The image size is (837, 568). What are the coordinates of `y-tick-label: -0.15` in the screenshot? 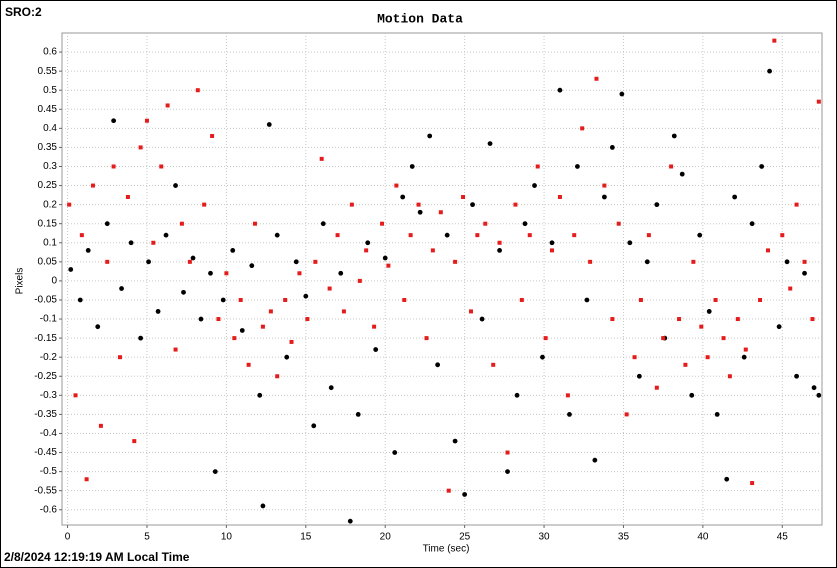 It's located at (45, 338).